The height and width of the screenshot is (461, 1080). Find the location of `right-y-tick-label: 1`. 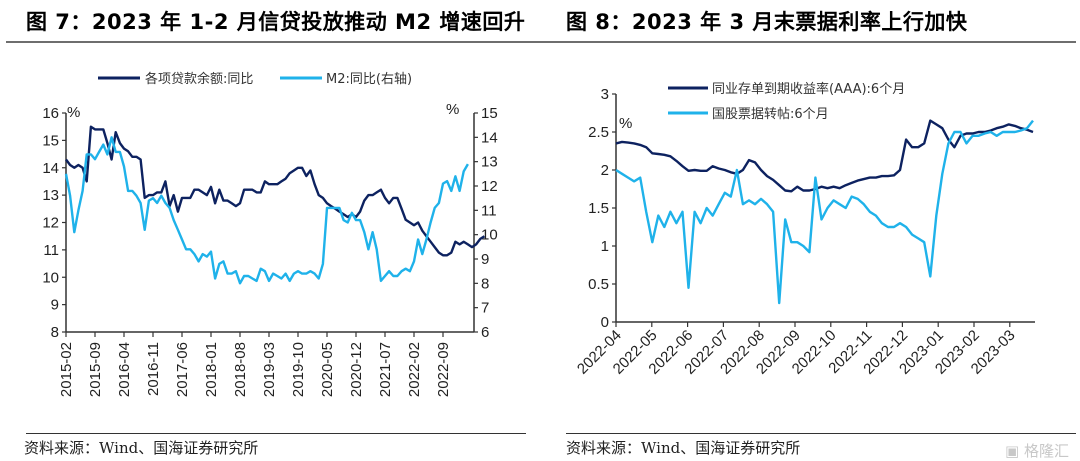

right-y-tick-label: 1 is located at coordinates (605, 246).